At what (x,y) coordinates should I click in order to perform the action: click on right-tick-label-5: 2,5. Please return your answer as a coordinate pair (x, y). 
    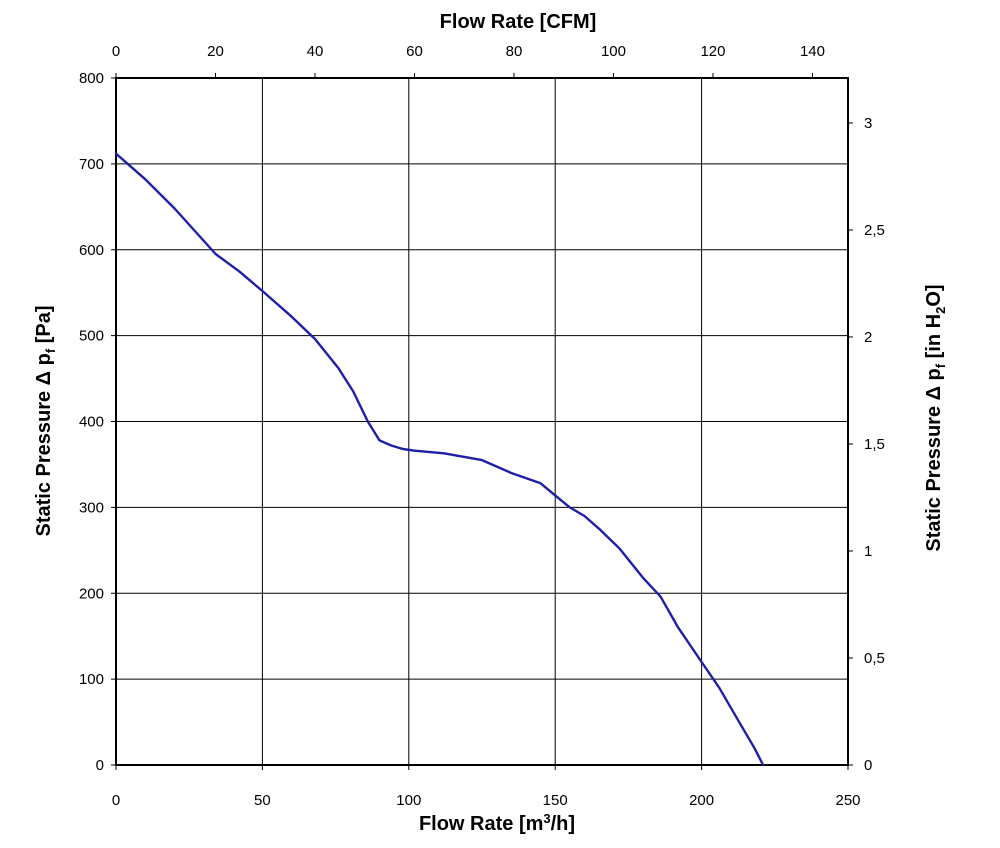
    Looking at the image, I should click on (874, 230).